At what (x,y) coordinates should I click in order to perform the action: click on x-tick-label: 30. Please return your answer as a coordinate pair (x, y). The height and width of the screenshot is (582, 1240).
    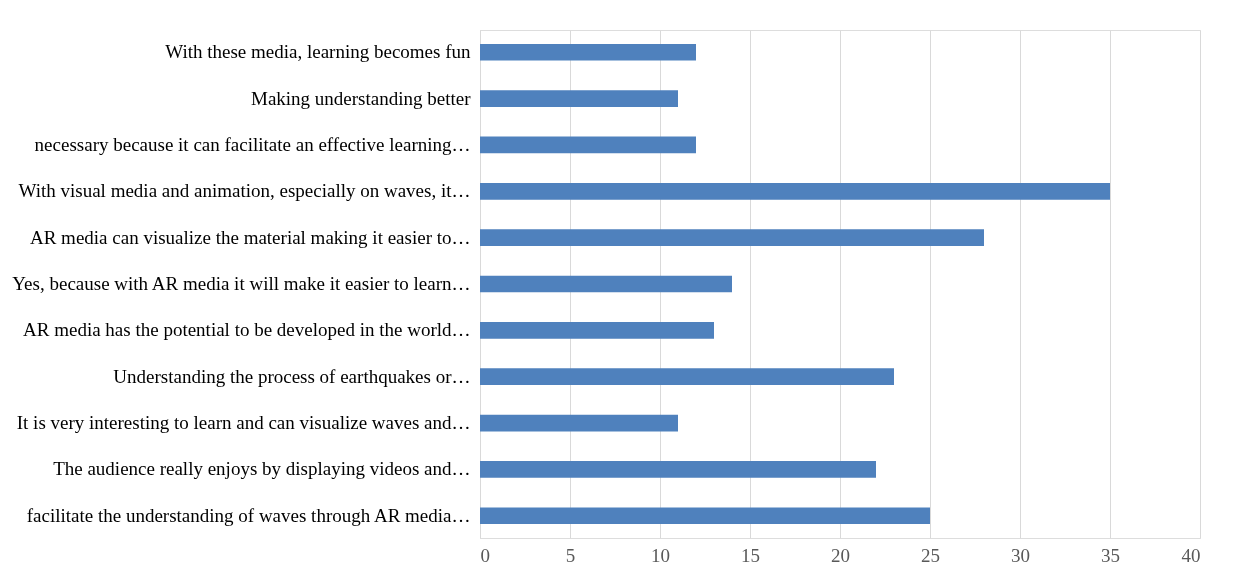
    Looking at the image, I should click on (1020, 555).